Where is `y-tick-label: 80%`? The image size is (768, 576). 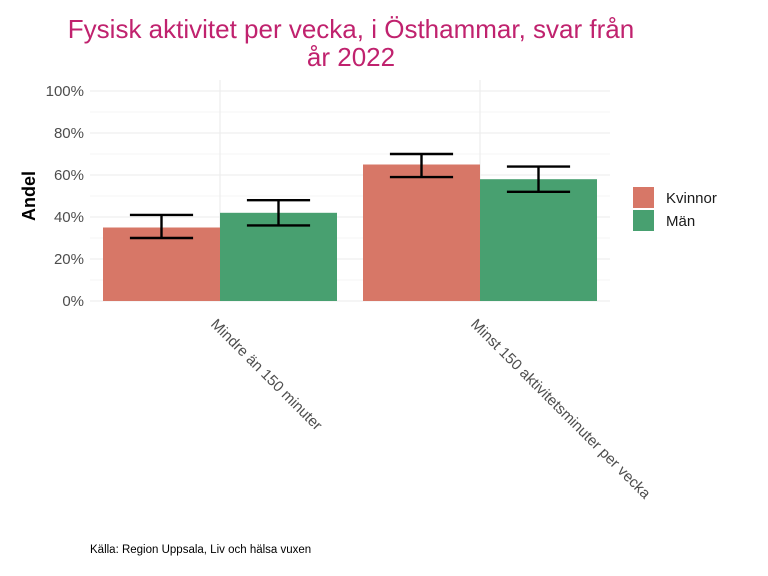
y-tick-label: 80% is located at coordinates (69, 133).